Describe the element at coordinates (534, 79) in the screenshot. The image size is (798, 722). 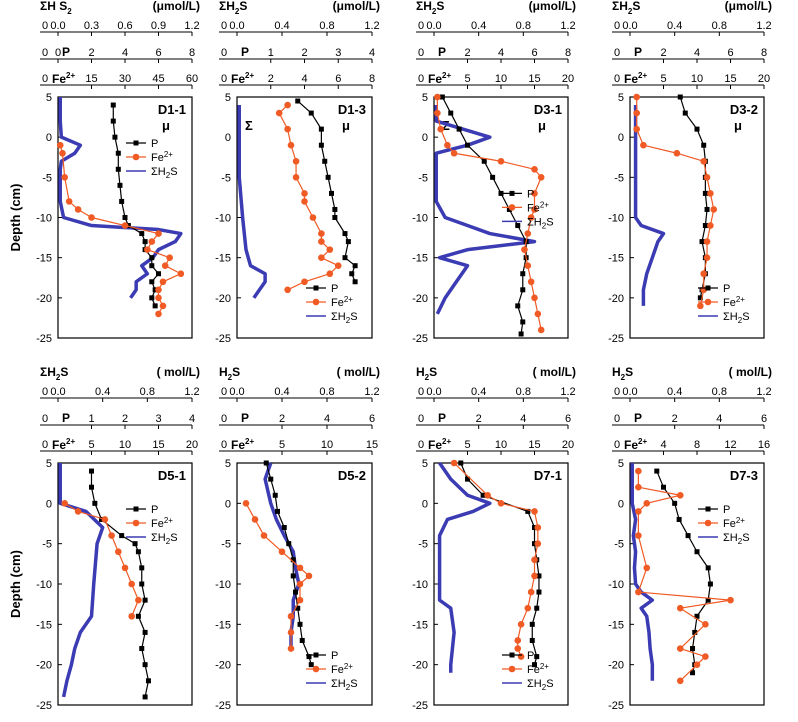
I see `fe-tick-label: 15` at that location.